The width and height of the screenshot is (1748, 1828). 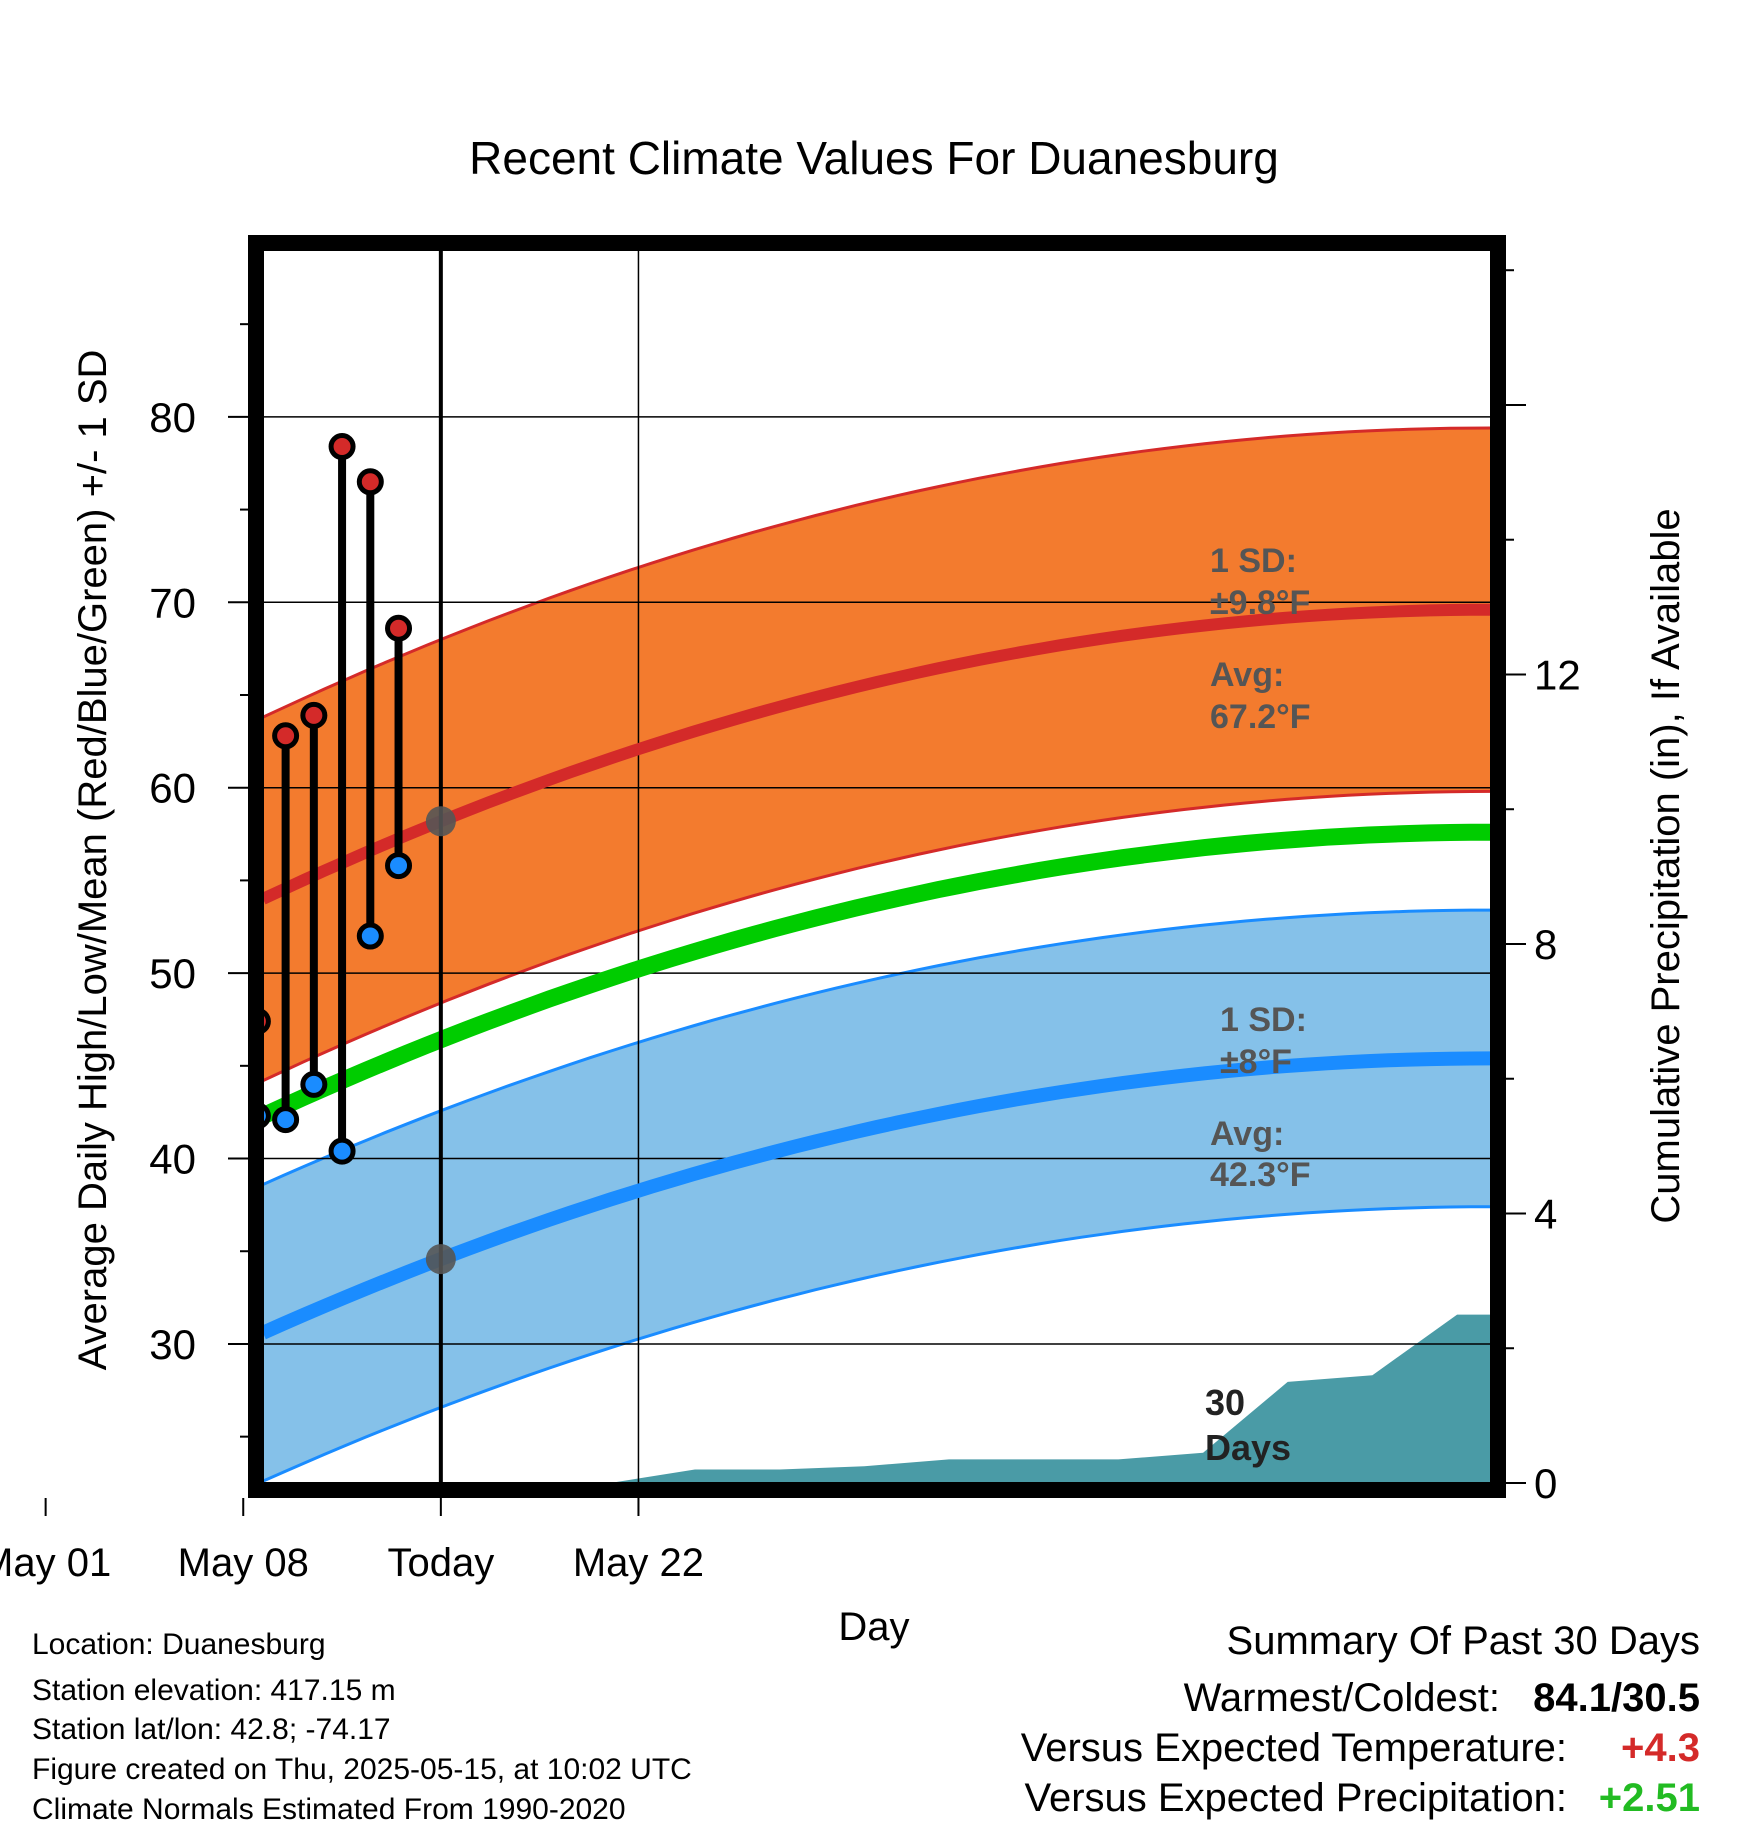 What do you see at coordinates (1225, 1402) in the screenshot?
I see `days-label-number: 30` at bounding box center [1225, 1402].